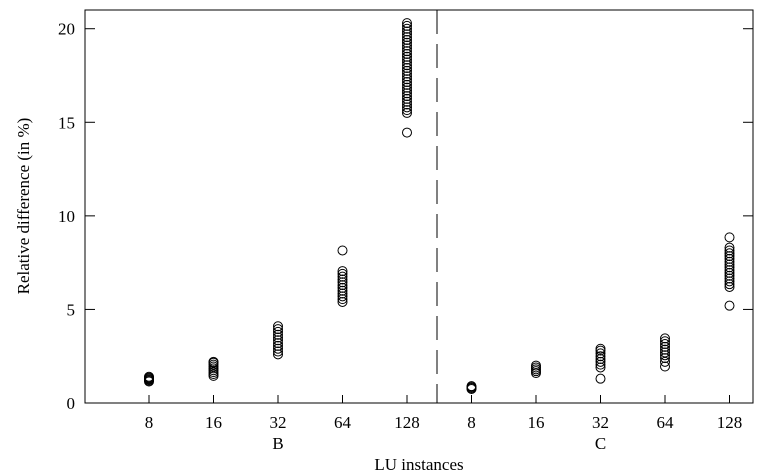 Image resolution: width=784 pixels, height=474 pixels. Describe the element at coordinates (71, 309) in the screenshot. I see `y-tick-label: 5` at that location.